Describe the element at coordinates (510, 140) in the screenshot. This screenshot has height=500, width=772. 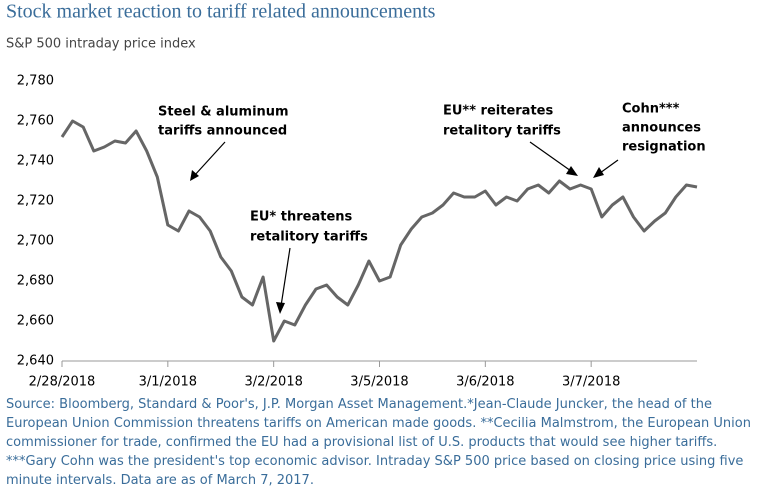
I see `annotation-eu2: EU** reiterates retalitory tariffs` at that location.